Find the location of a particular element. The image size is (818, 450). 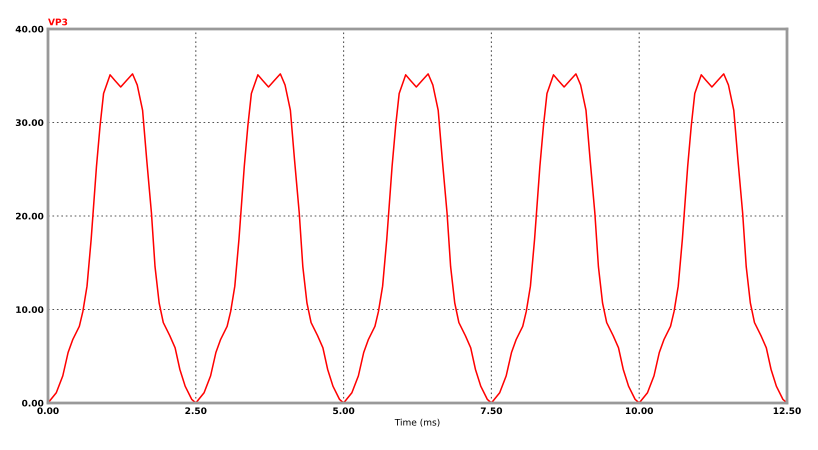

x-tick-label: 5.00 is located at coordinates (343, 410).